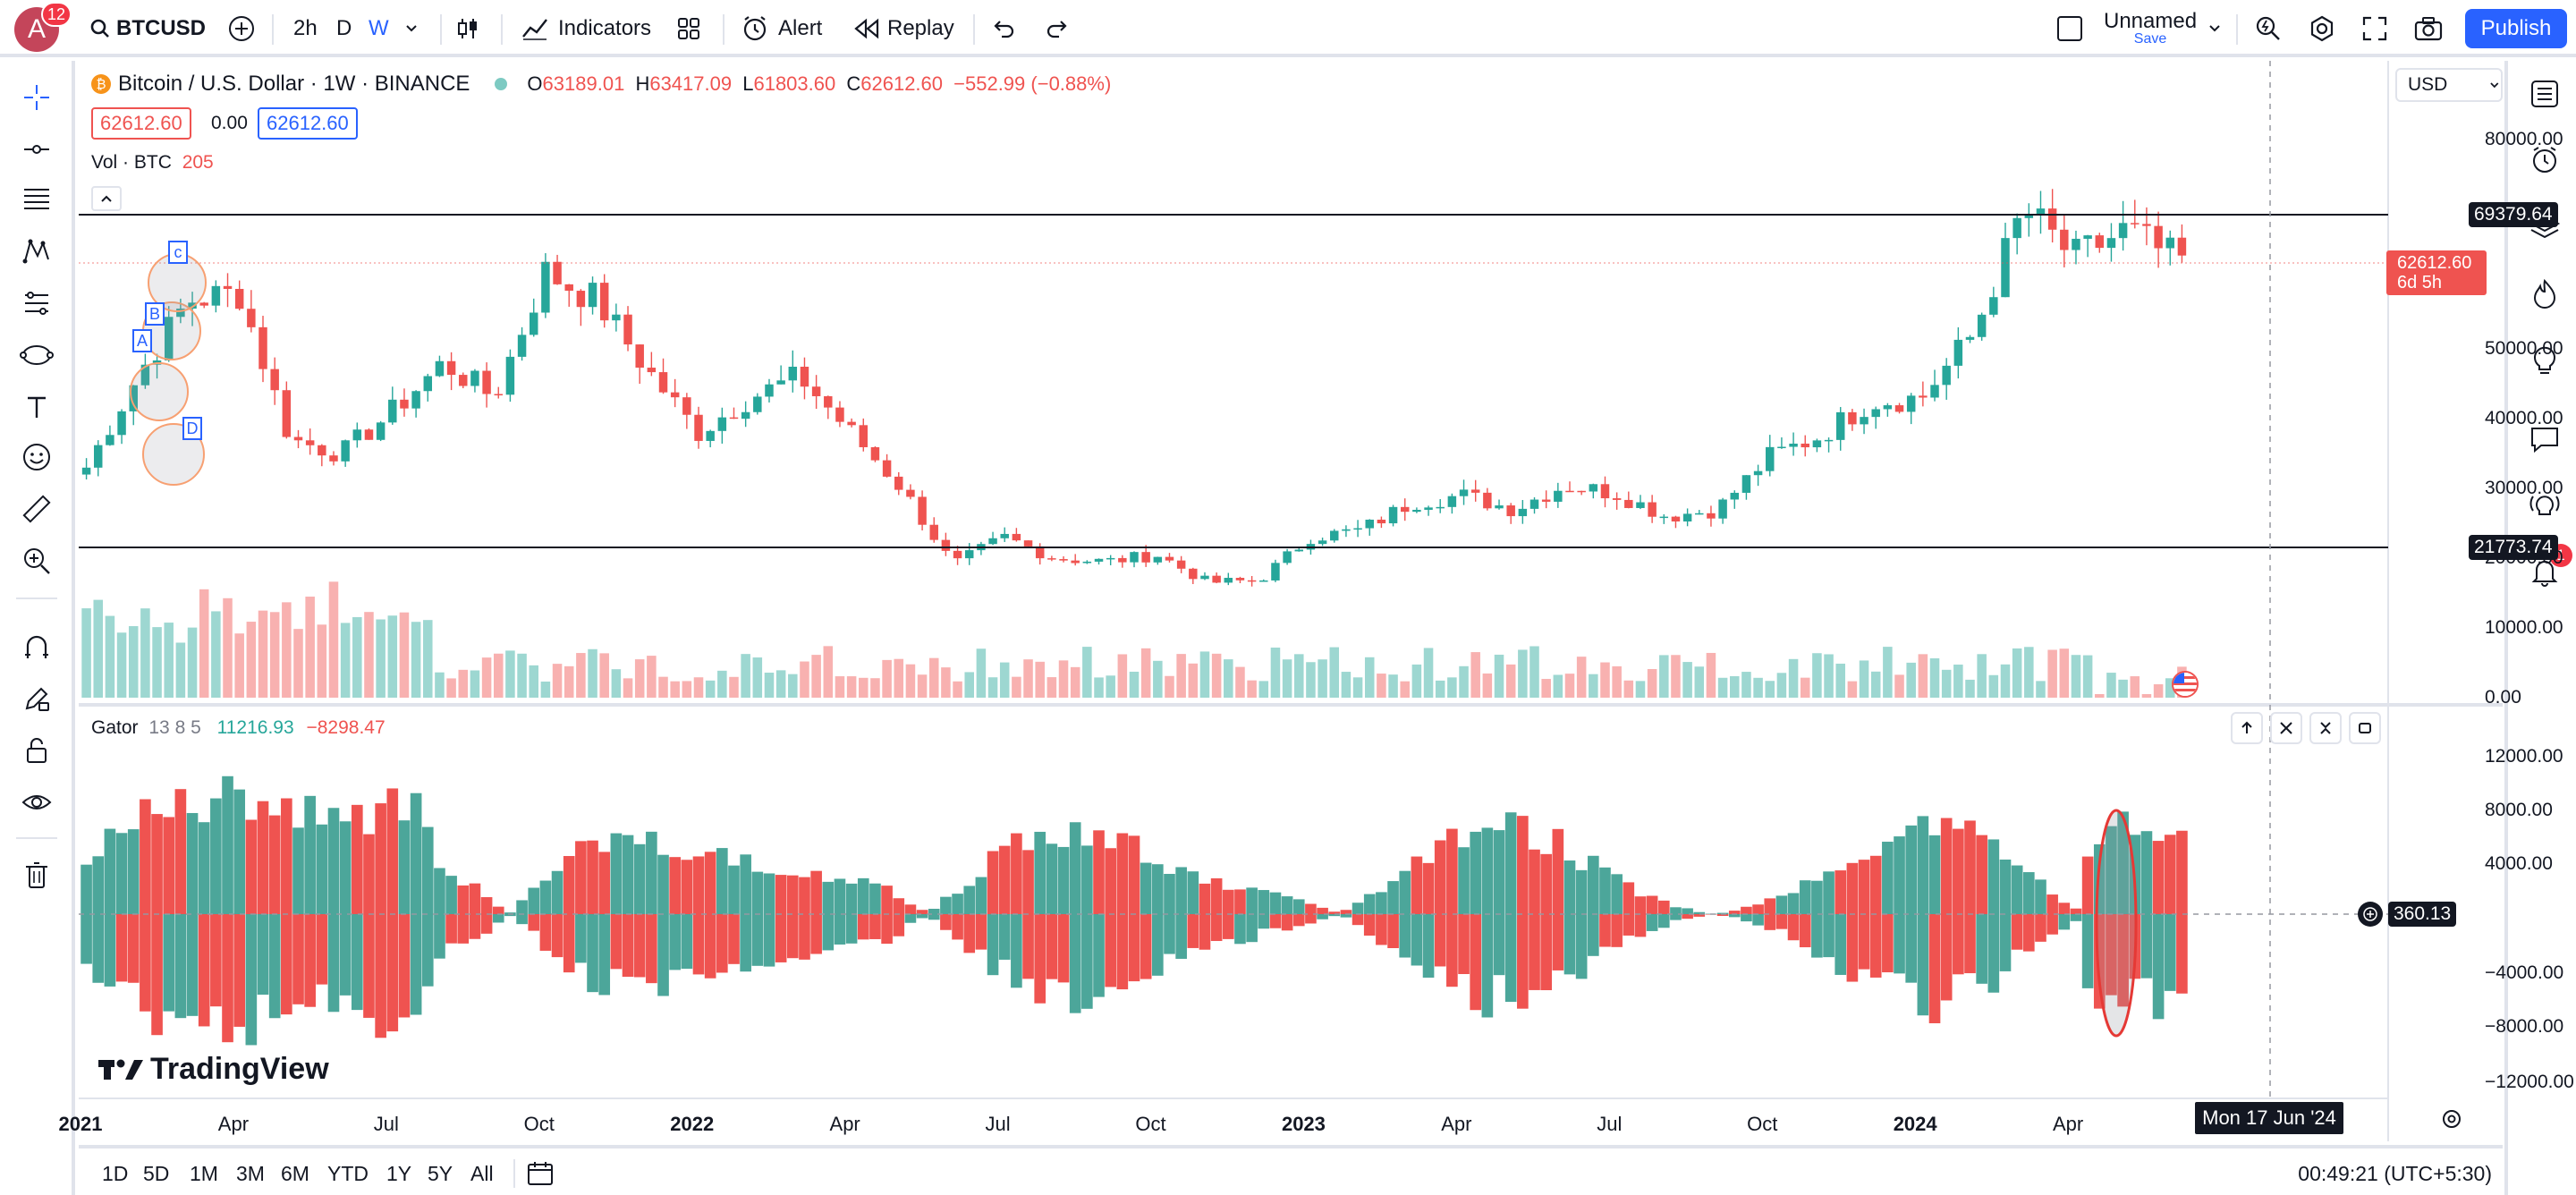 The image size is (2576, 1195). Describe the element at coordinates (159, 391) in the screenshot. I see `annotation-circle` at that location.